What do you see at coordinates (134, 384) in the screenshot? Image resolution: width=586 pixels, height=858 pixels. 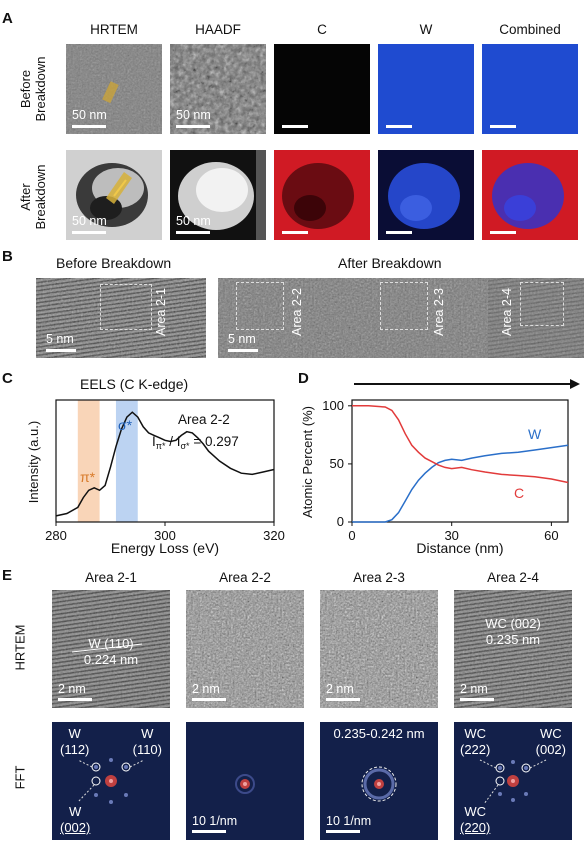 I see `c-title: EELS (C K-edge)` at bounding box center [134, 384].